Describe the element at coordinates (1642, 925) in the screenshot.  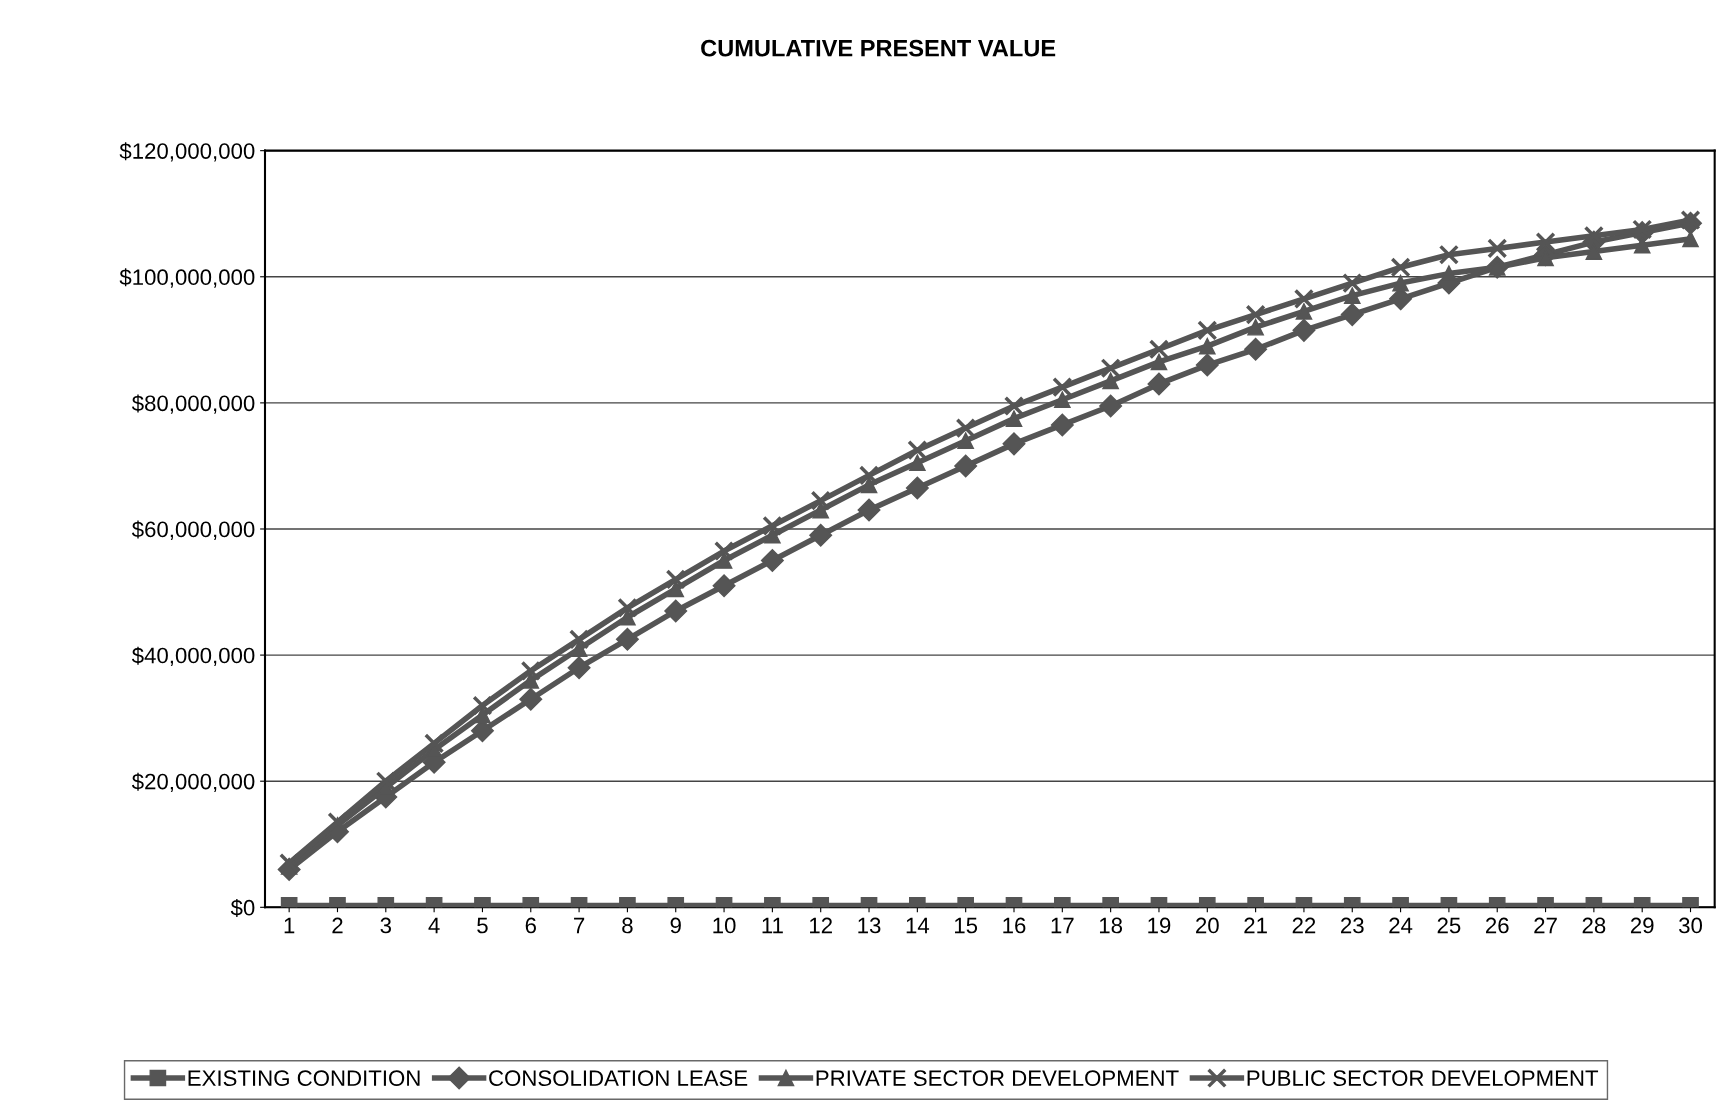
I see `x-tick-label: 29` at that location.